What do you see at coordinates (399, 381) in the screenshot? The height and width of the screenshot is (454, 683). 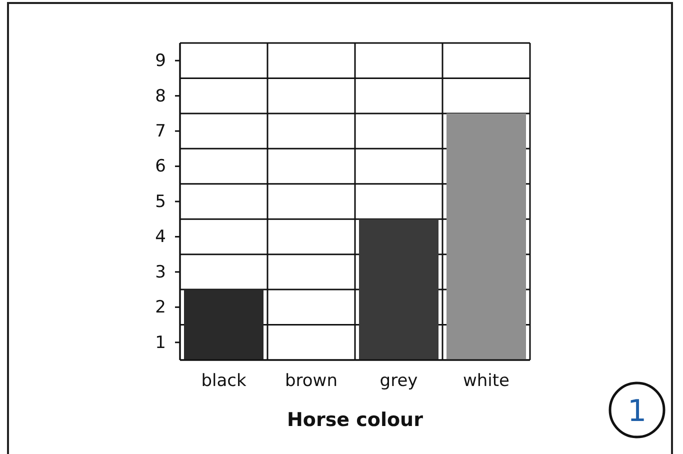 I see `x-tick-label: grey` at bounding box center [399, 381].